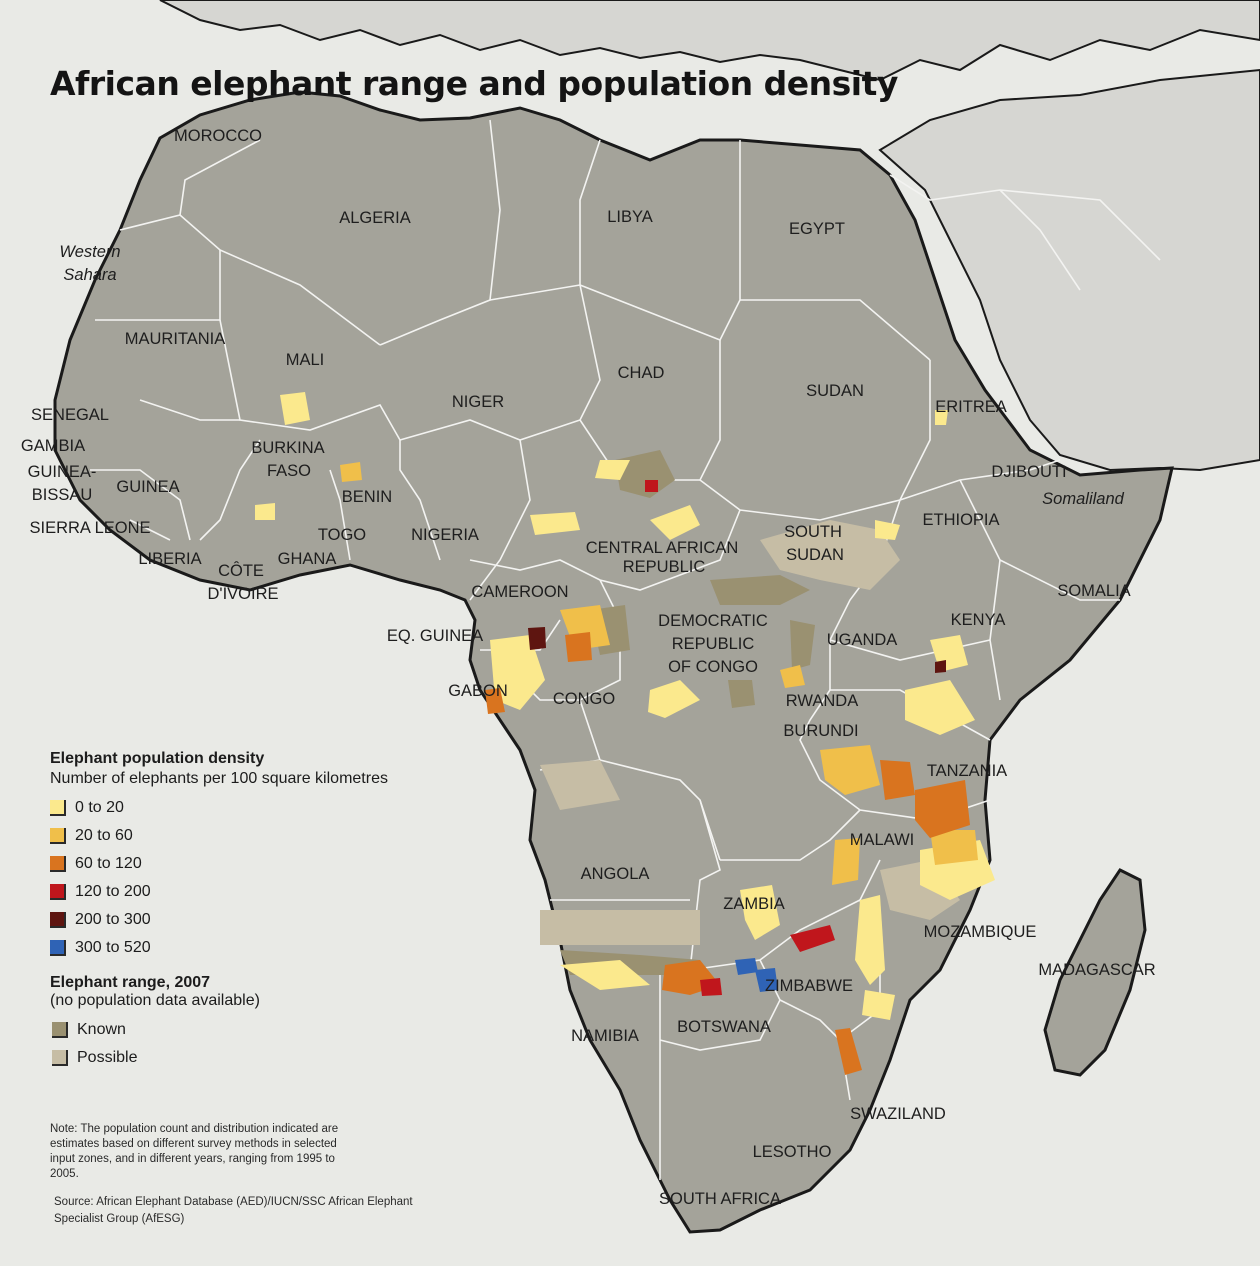 This screenshot has width=1260, height=1266. What do you see at coordinates (289, 471) in the screenshot?
I see `country-label-burkina-faso-2: FASO` at bounding box center [289, 471].